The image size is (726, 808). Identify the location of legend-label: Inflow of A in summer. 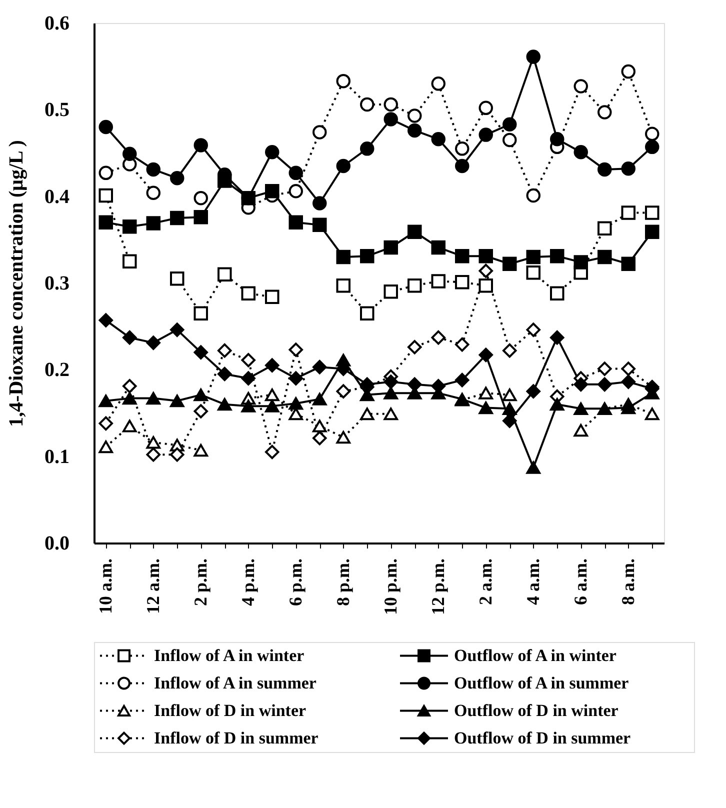
(235, 682).